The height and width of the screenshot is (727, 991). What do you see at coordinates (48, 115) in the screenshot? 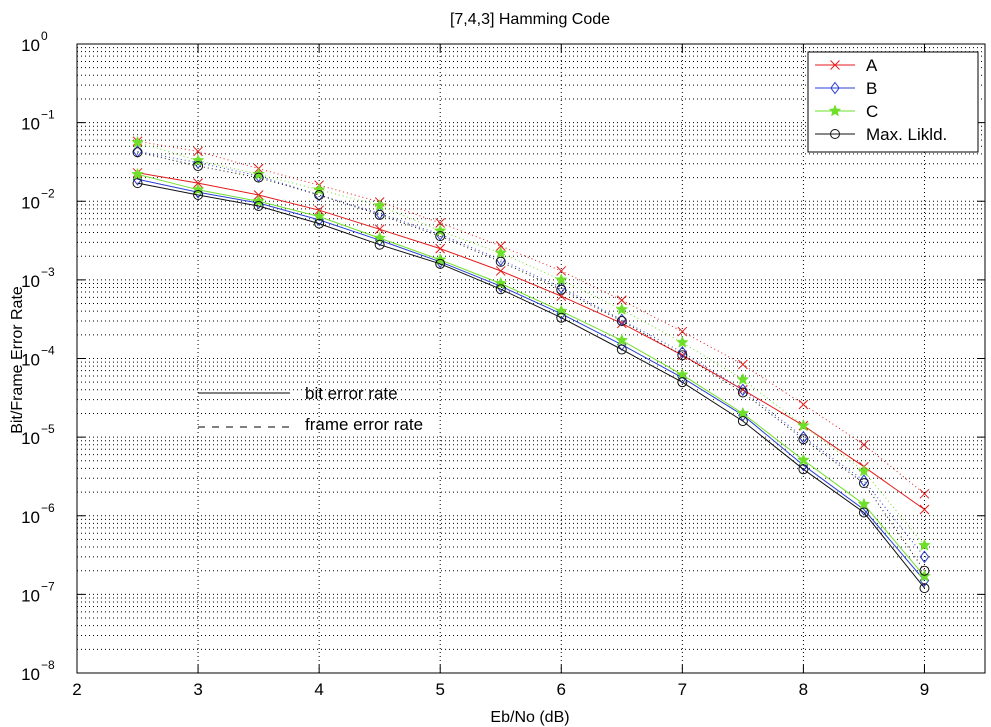
I see `y-tick-exponent: −1` at bounding box center [48, 115].